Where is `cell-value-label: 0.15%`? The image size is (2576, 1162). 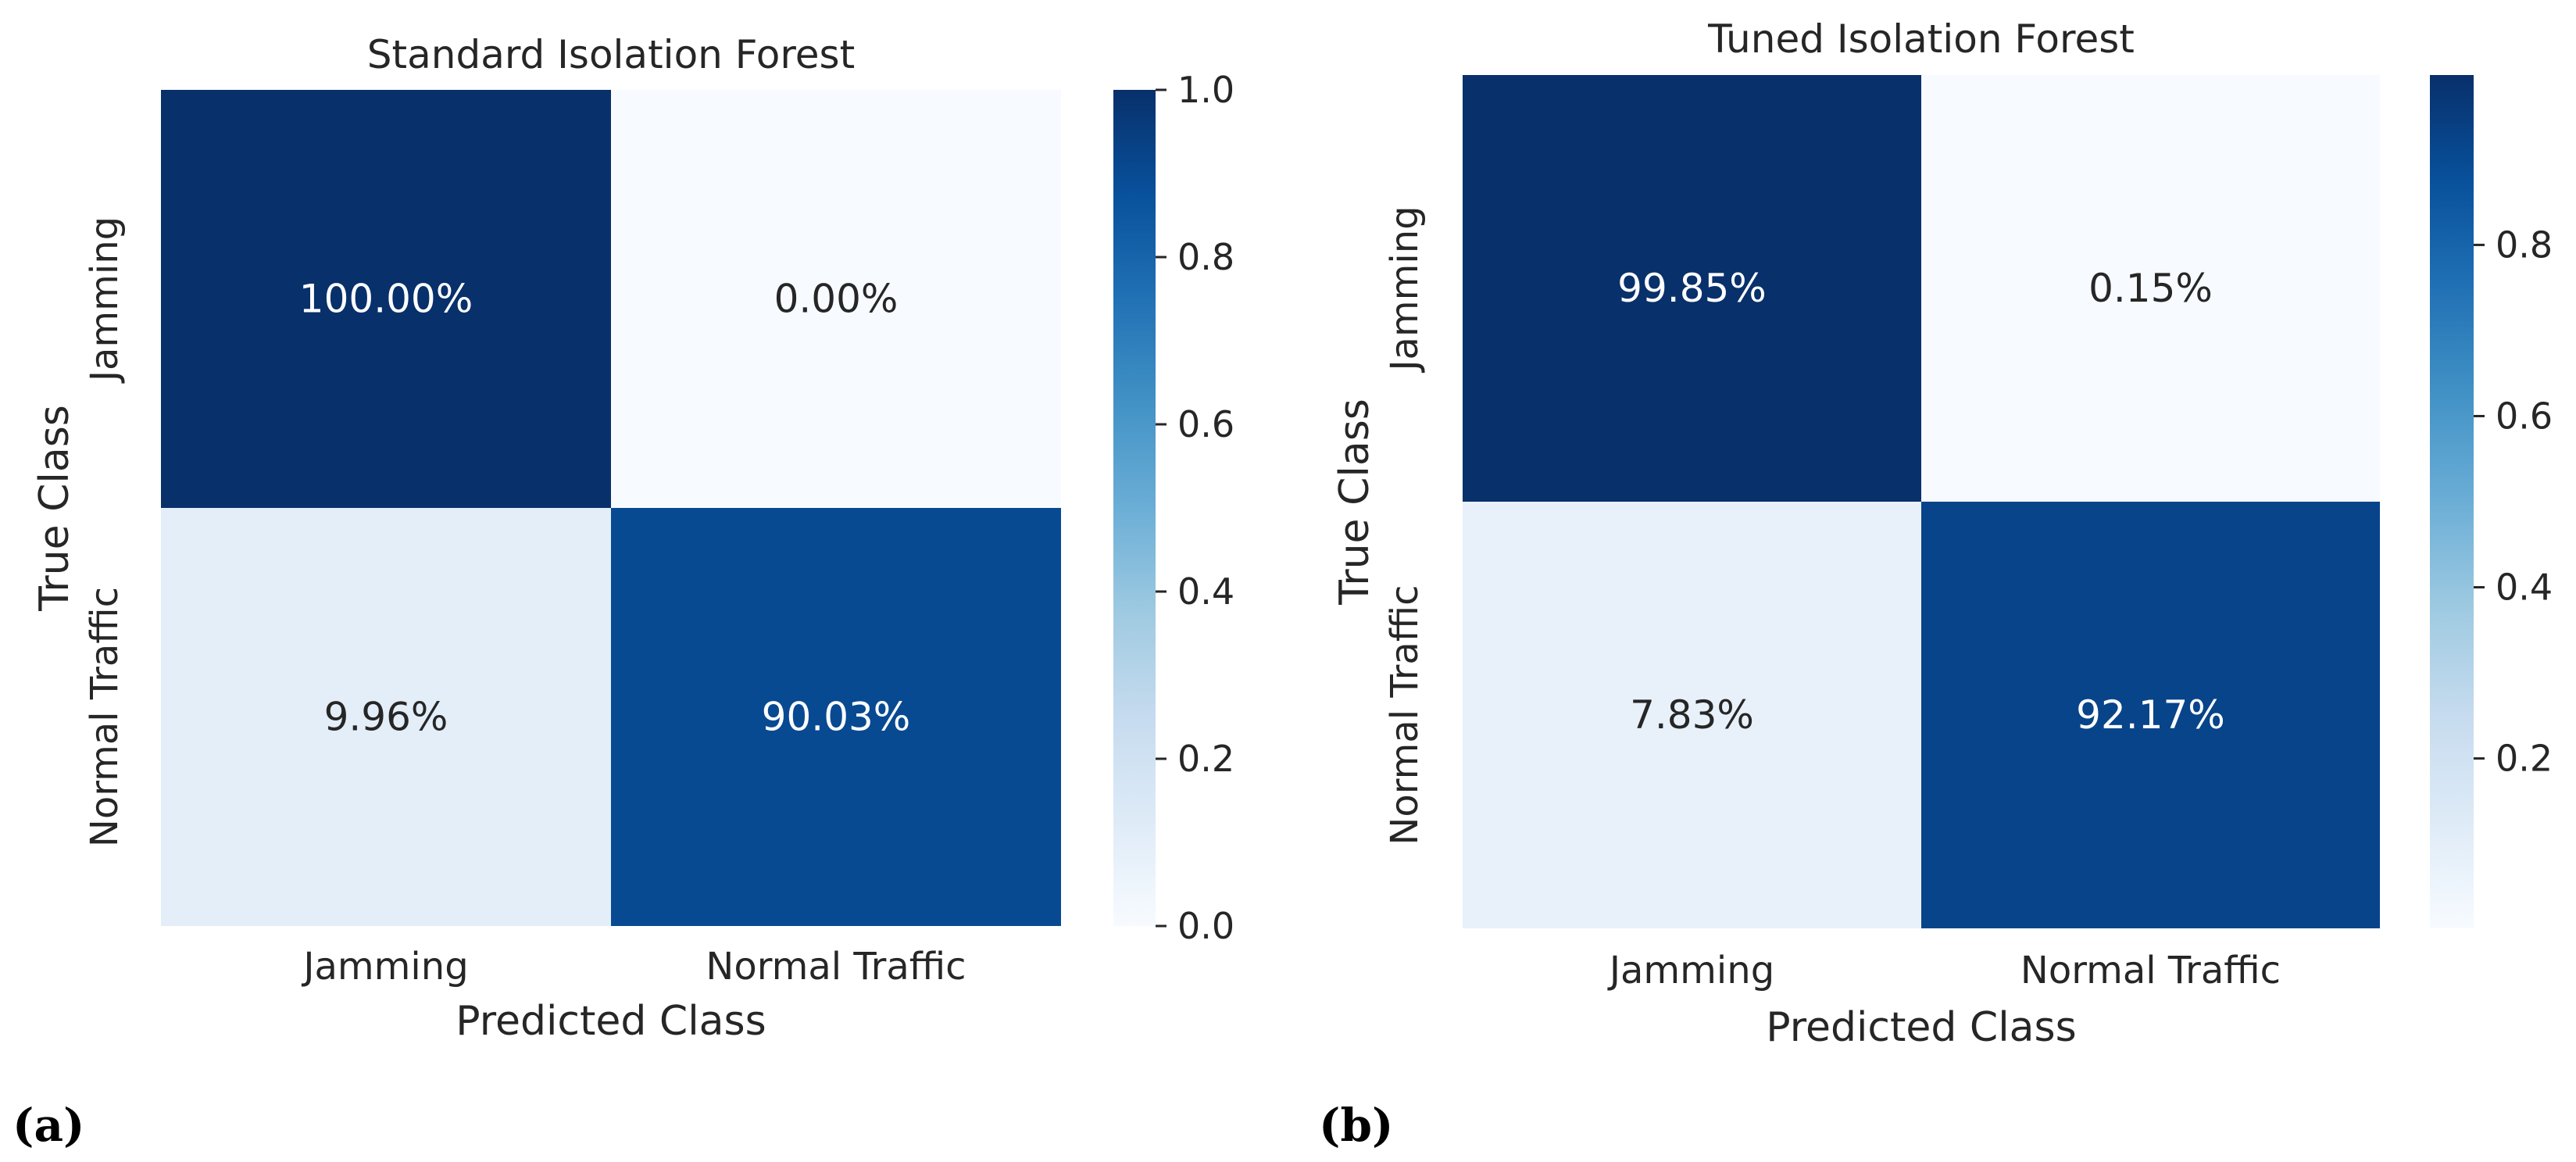 cell-value-label: 0.15% is located at coordinates (2150, 288).